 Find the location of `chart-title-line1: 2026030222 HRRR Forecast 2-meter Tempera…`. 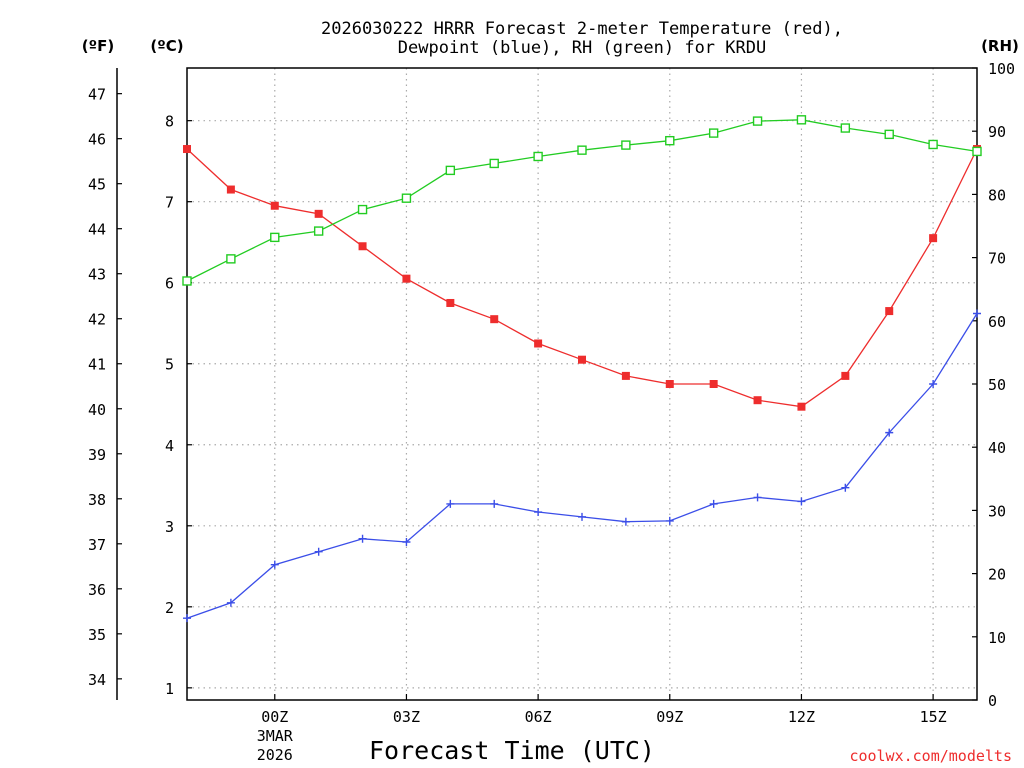

chart-title-line1: 2026030222 HRRR Forecast 2-meter Tempera… is located at coordinates (582, 29).